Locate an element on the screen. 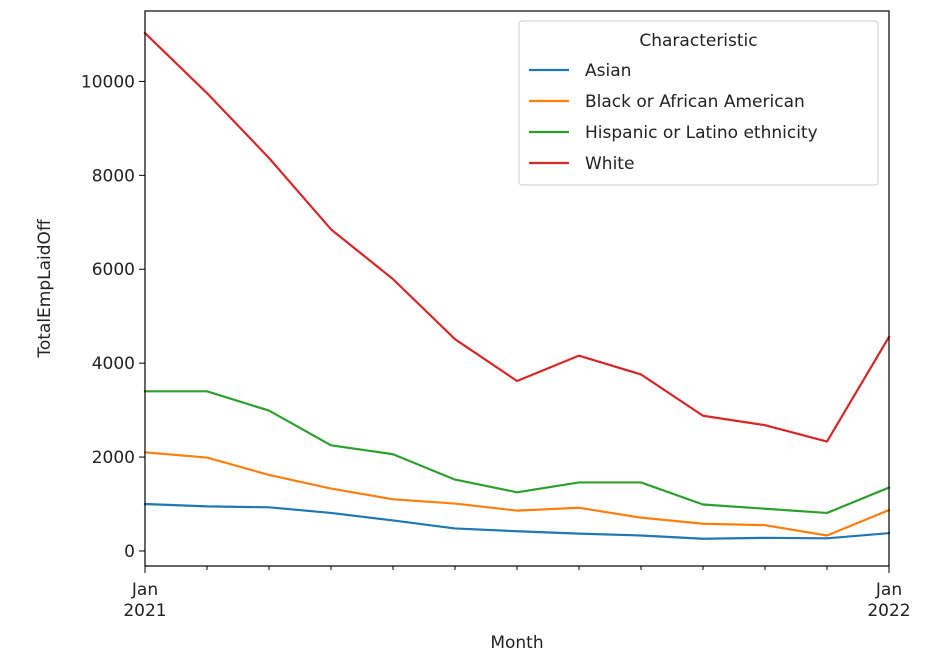 Image resolution: width=928 pixels, height=660 pixels. legend-box is located at coordinates (698, 103).